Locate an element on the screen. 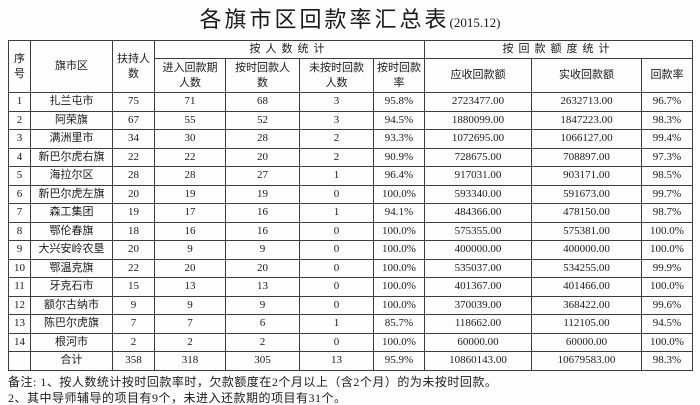 This screenshot has height=405, width=700. col-header-received: 实收回款额 is located at coordinates (586, 75).